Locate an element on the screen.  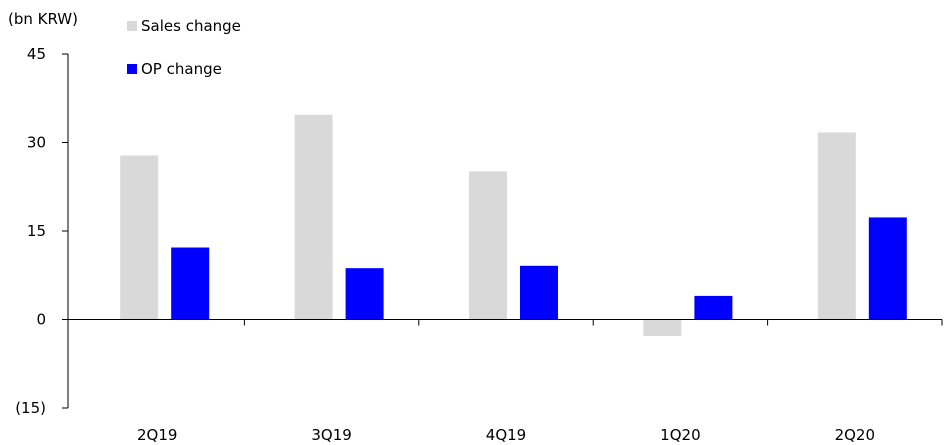
y-tick-label: 0 is located at coordinates (41, 320).